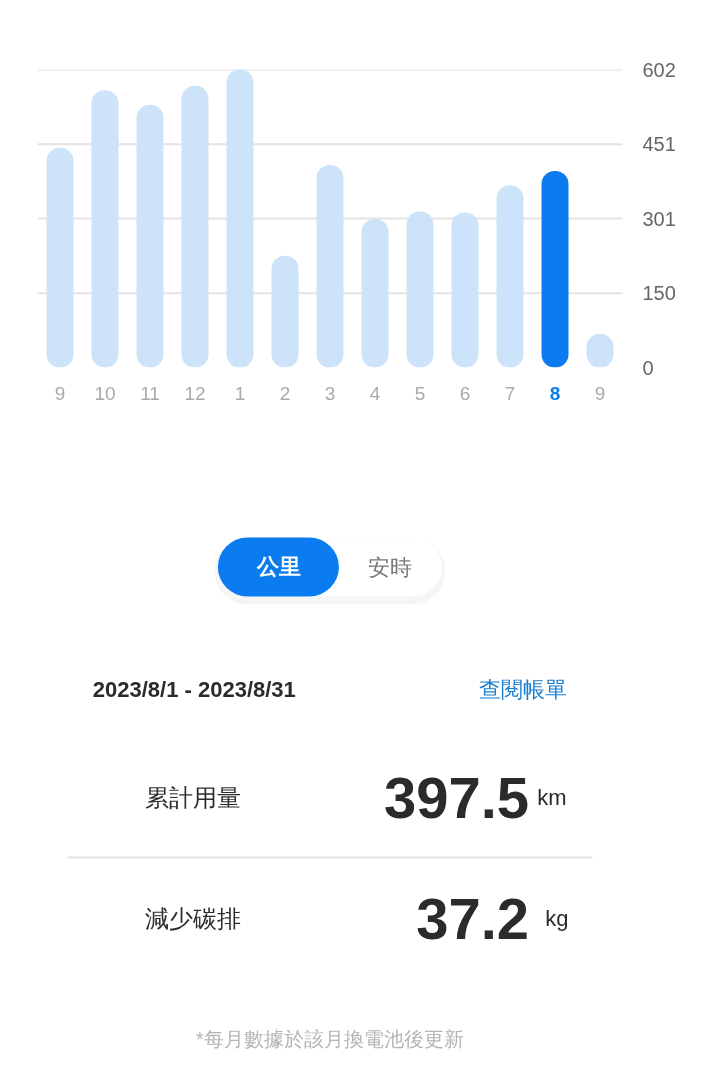  What do you see at coordinates (194, 689) in the screenshot?
I see `text: 2023/8/1 - 2023/8/31` at bounding box center [194, 689].